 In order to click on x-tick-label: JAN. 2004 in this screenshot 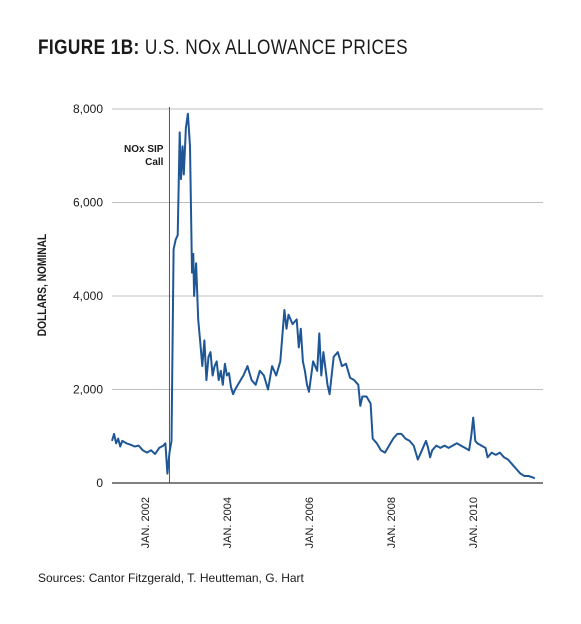, I will do `click(228, 522)`.